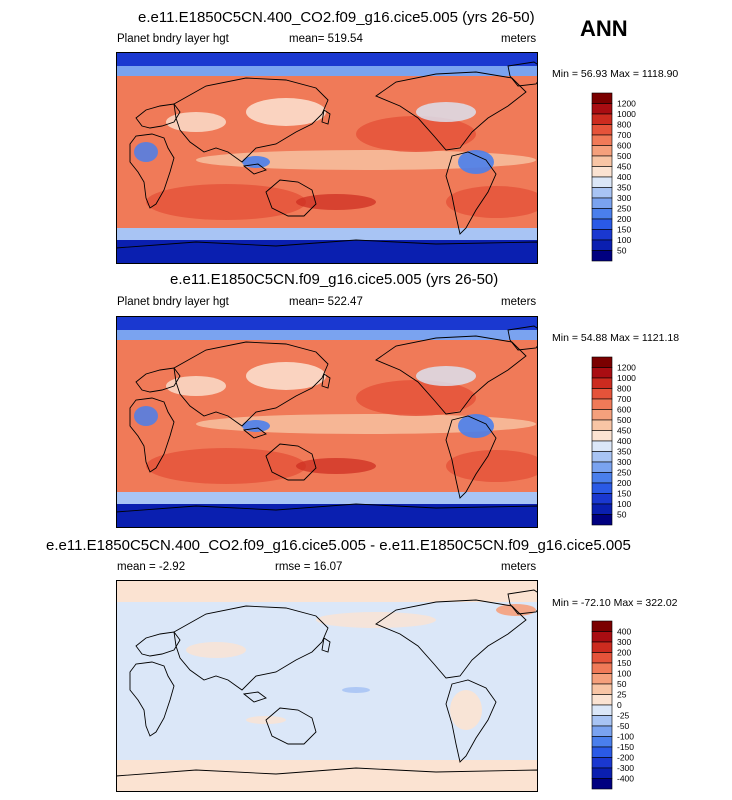 Image resolution: width=732 pixels, height=800 pixels. Describe the element at coordinates (309, 567) in the screenshot. I see `panel3-rmse-label: rmse = 16.07` at that location.